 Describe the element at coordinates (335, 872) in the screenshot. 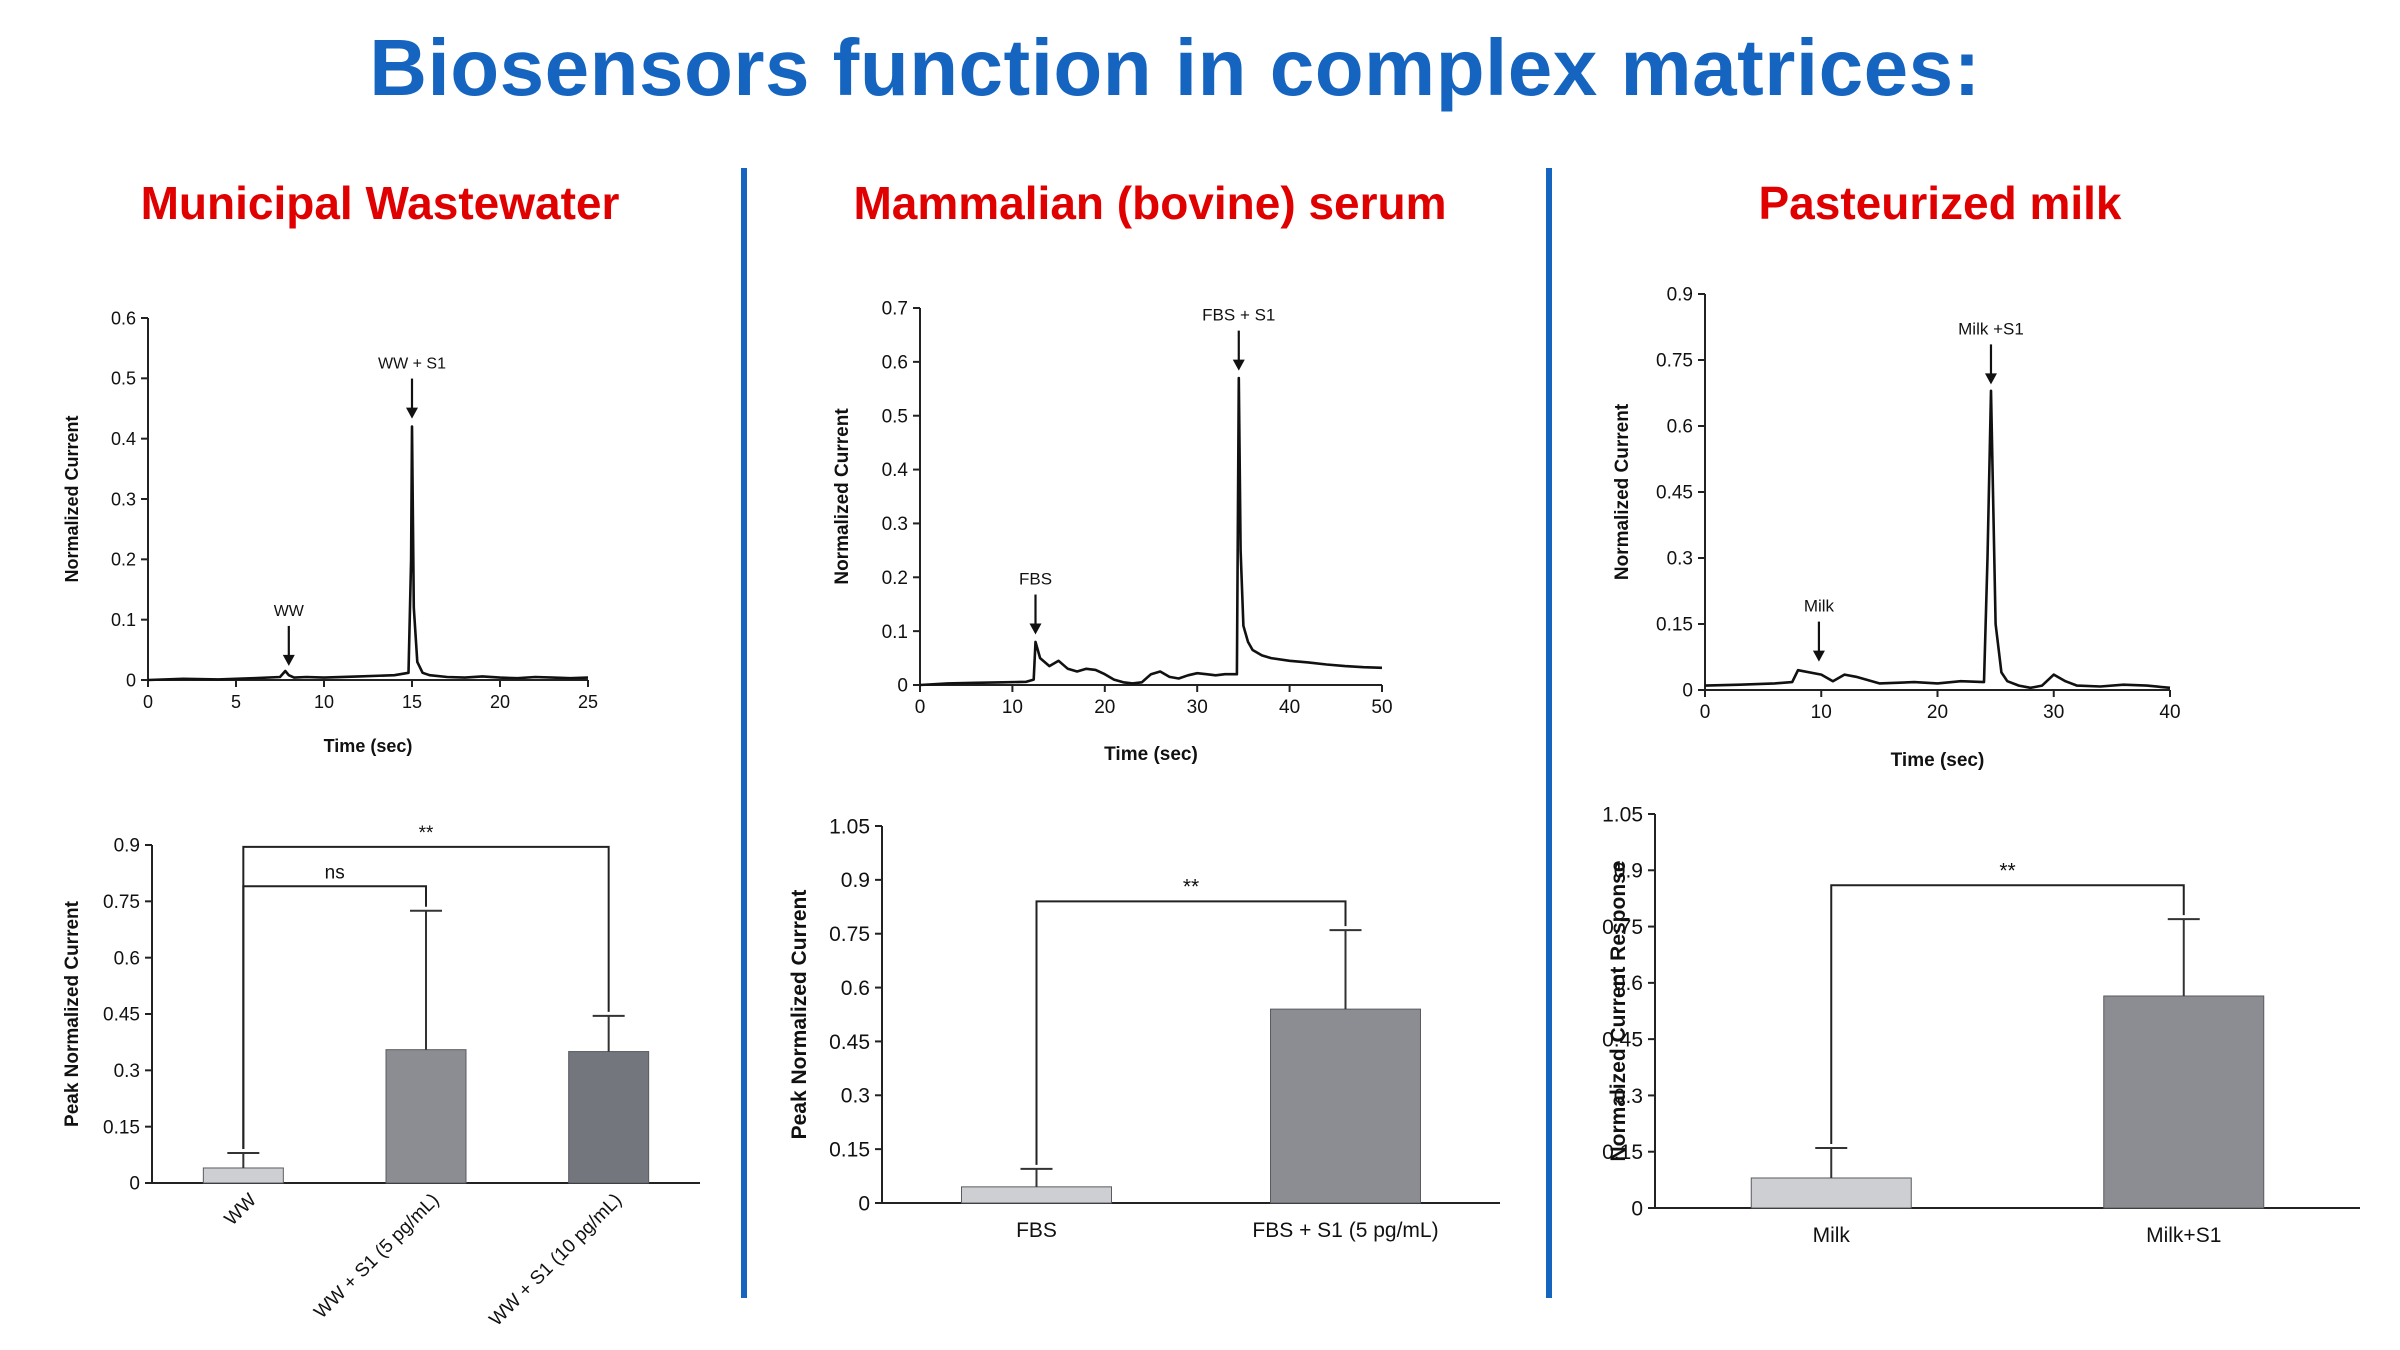

I see `significance-label: ns` at that location.